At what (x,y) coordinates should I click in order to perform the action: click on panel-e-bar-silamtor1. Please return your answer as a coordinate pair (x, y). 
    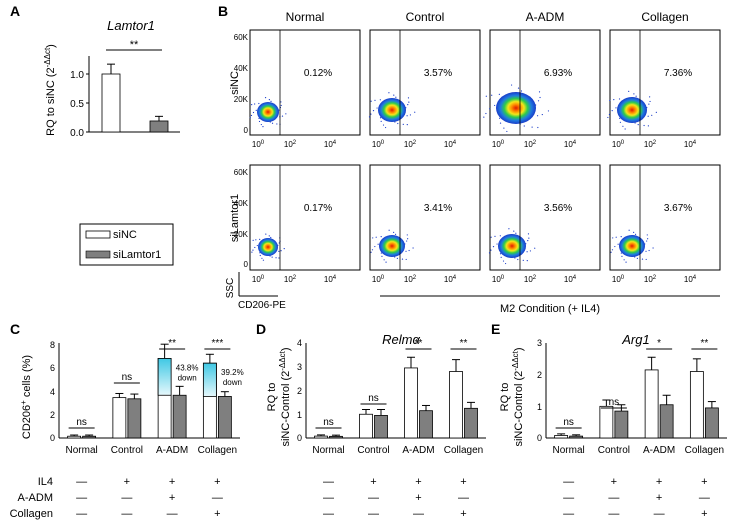
    Looking at the image, I should click on (666, 421).